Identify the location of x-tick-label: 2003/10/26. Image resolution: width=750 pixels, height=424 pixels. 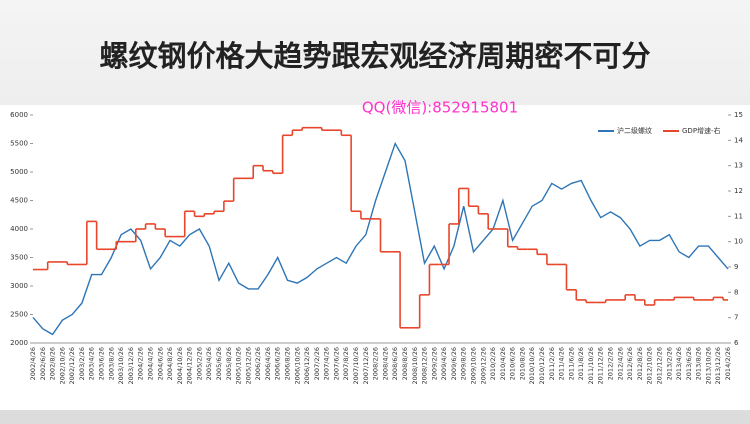
(121, 365).